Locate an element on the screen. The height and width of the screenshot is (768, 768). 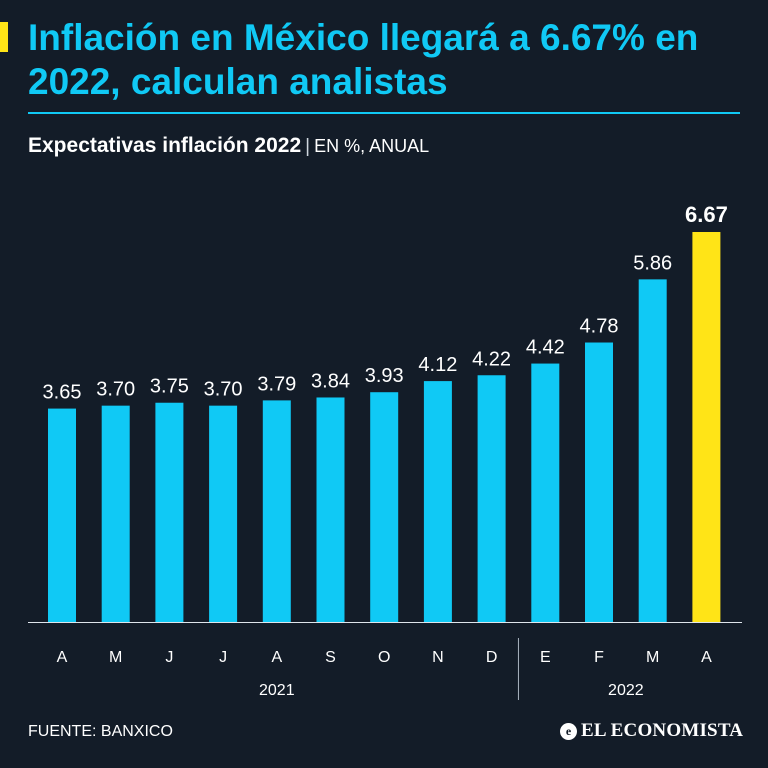
value-label: 3.65 is located at coordinates (62, 393).